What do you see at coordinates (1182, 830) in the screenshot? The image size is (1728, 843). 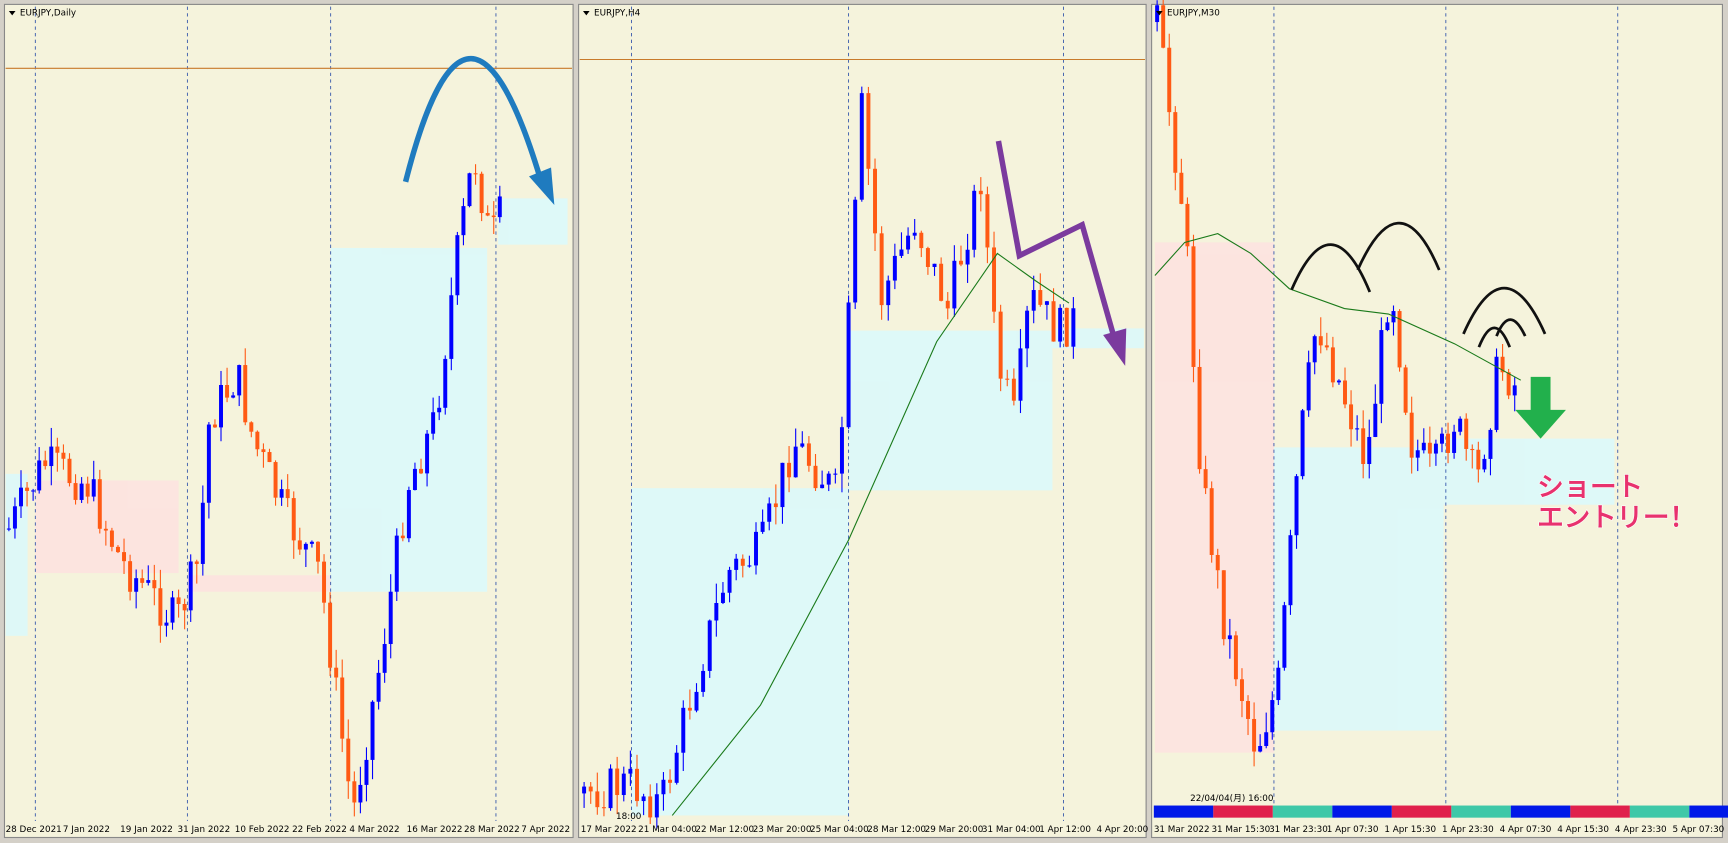 I see `x-label: 31 Mar 2022` at bounding box center [1182, 830].